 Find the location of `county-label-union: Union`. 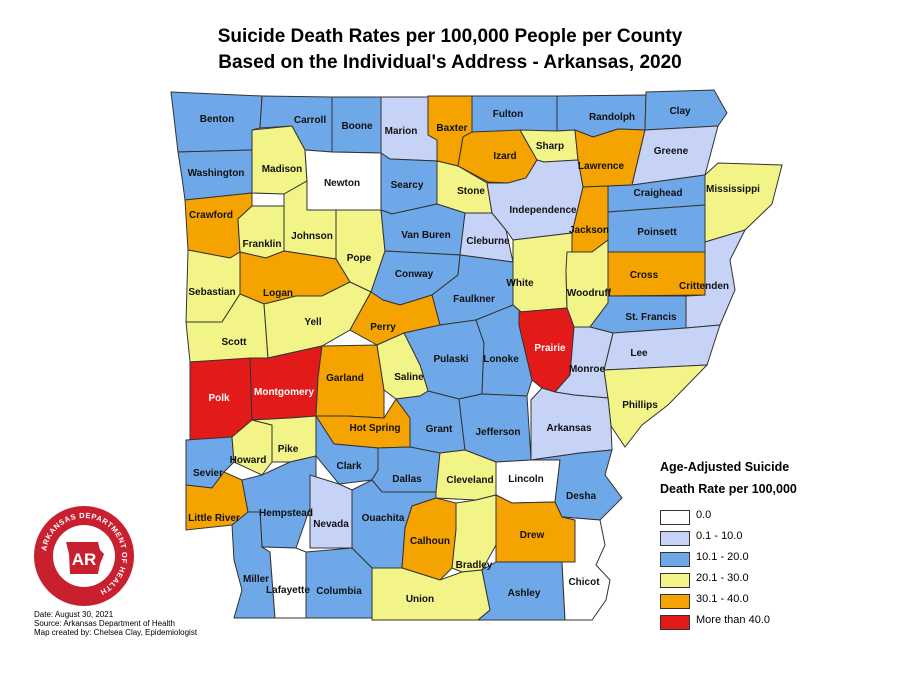

county-label-union: Union is located at coordinates (420, 599).